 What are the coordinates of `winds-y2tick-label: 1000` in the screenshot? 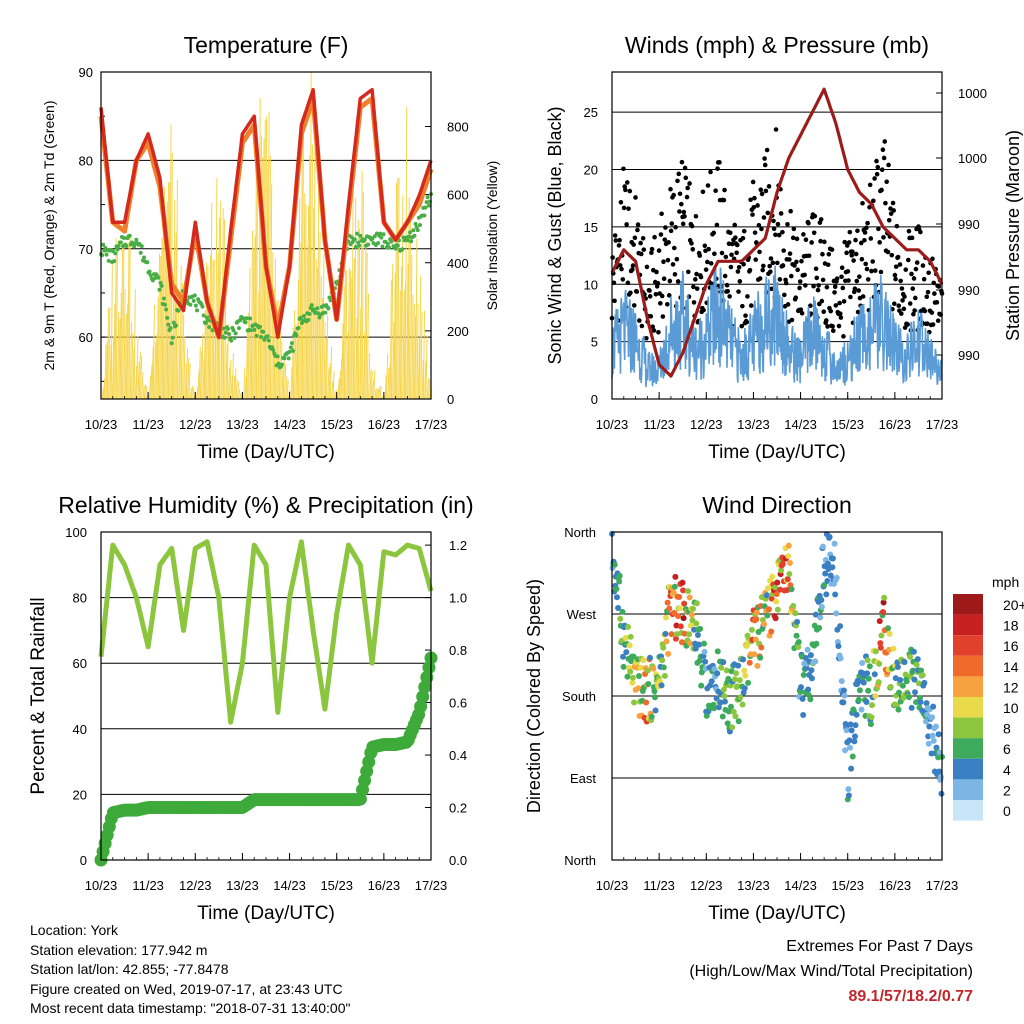 It's located at (972, 158).